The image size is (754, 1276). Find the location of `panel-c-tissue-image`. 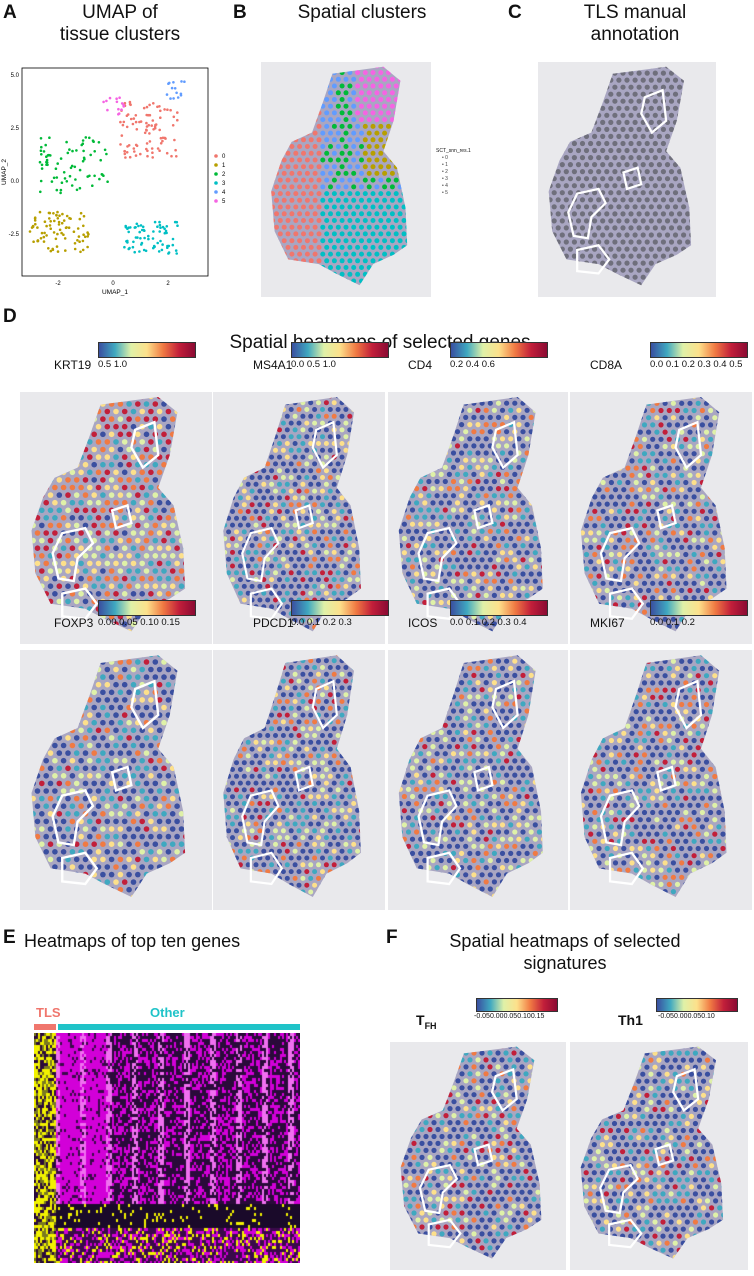

panel-c-tissue-image is located at coordinates (627, 179).